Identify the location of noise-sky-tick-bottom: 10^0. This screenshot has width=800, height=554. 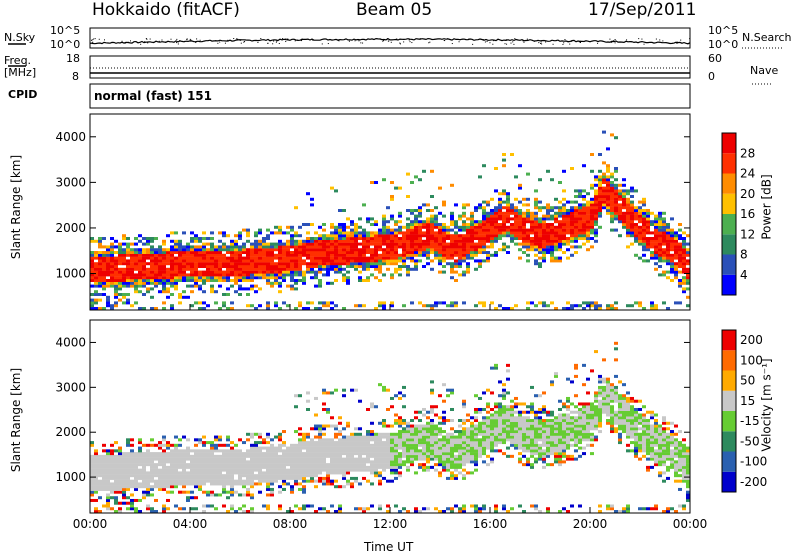
(65, 44).